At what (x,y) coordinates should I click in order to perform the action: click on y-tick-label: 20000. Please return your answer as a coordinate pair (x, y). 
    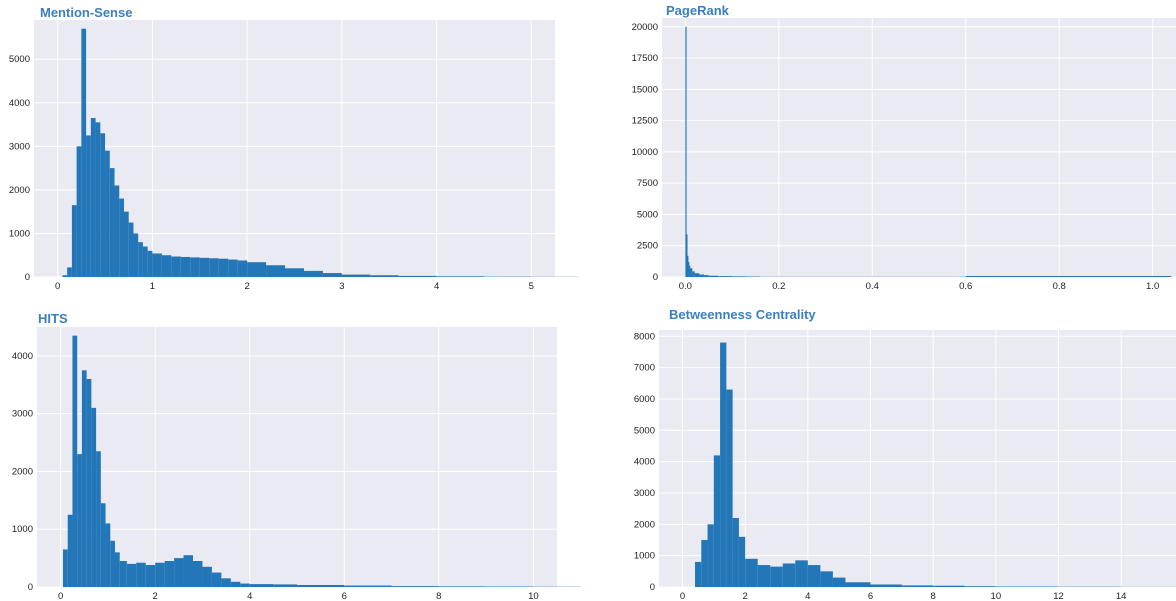
    Looking at the image, I should click on (645, 27).